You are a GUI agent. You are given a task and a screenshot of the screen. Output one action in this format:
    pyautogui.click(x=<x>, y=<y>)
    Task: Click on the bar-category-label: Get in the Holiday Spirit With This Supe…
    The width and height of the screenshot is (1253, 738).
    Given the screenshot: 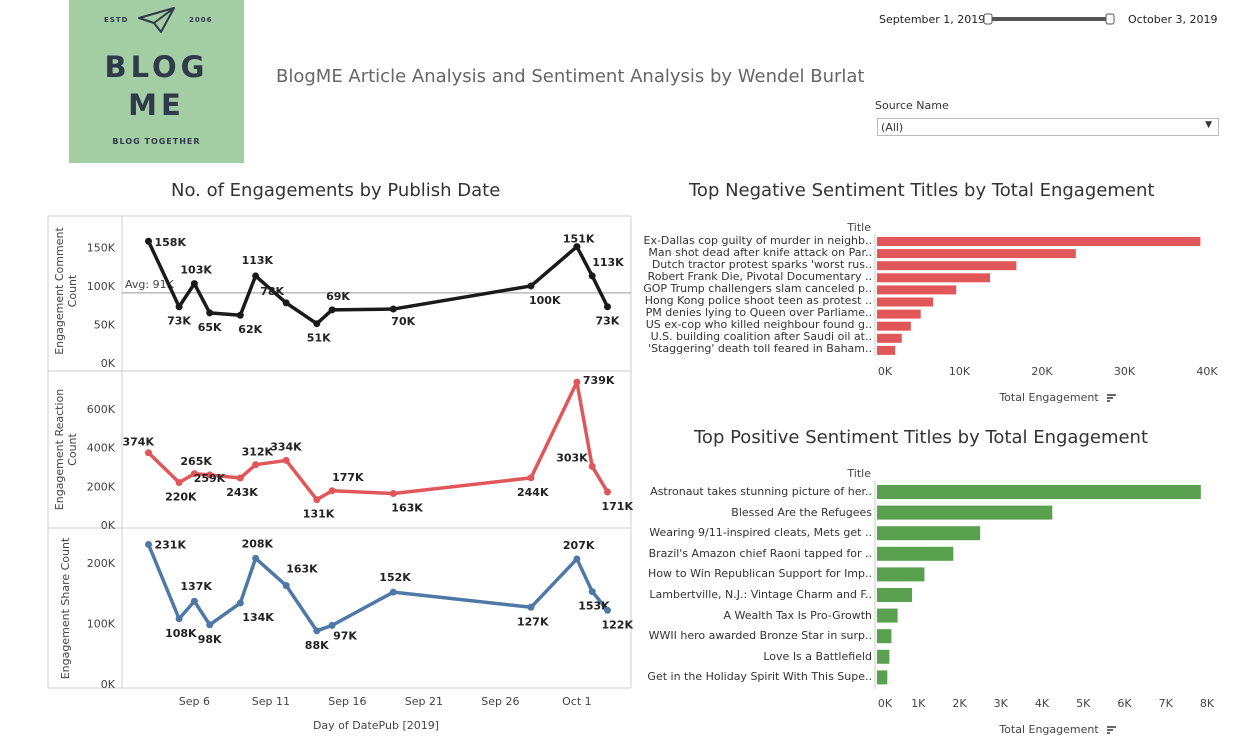 What is the action you would take?
    pyautogui.click(x=759, y=677)
    